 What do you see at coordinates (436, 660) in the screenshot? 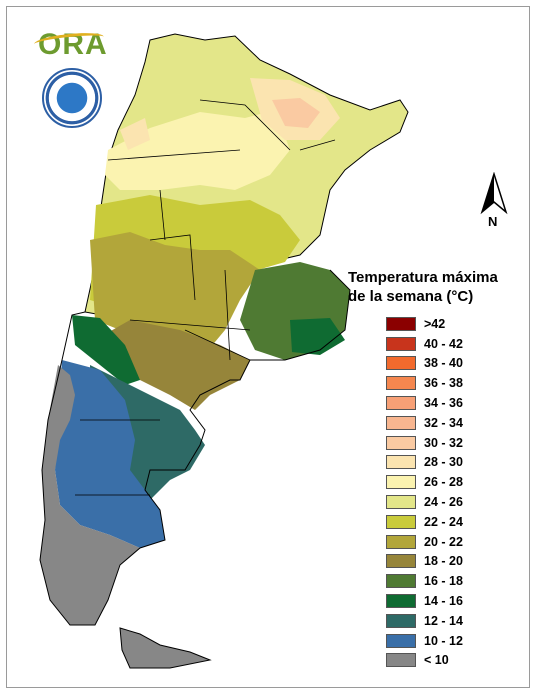
I see `legend-label: < 10` at bounding box center [436, 660].